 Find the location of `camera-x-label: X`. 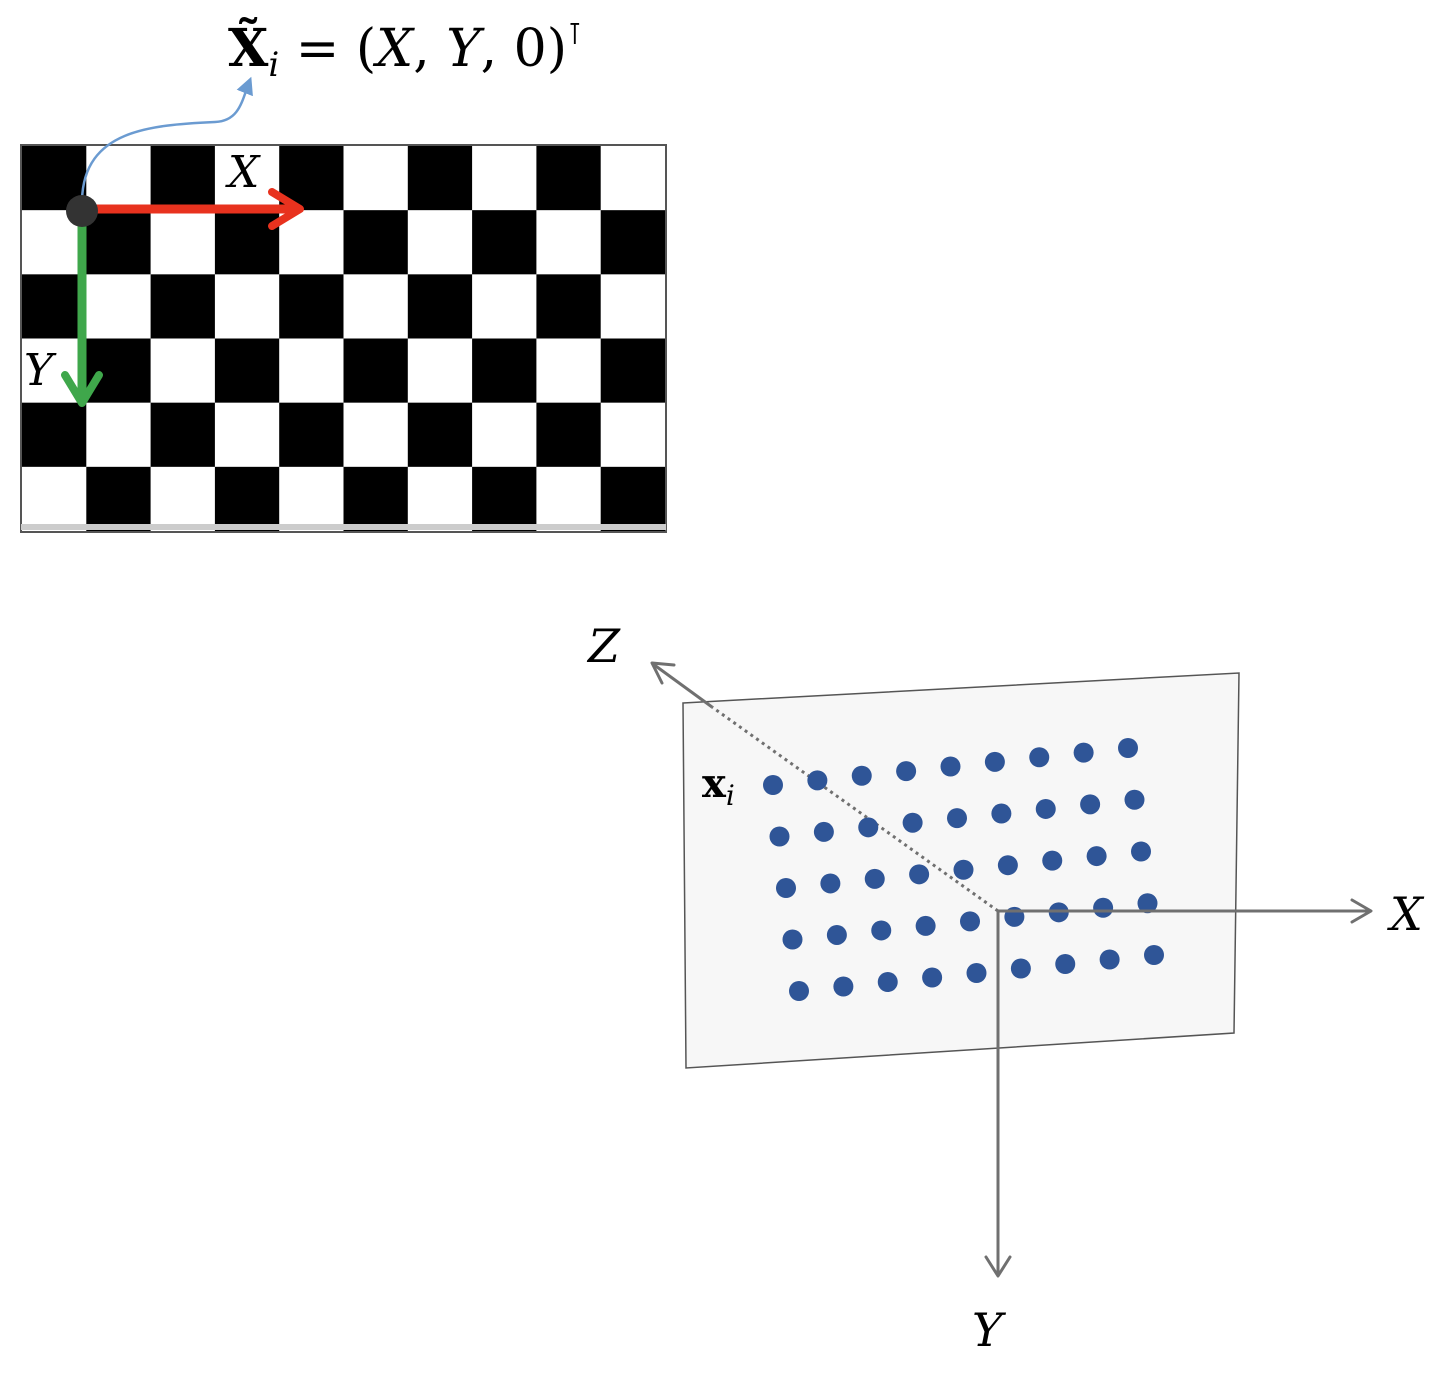

camera-x-label: X is located at coordinates (1406, 914).